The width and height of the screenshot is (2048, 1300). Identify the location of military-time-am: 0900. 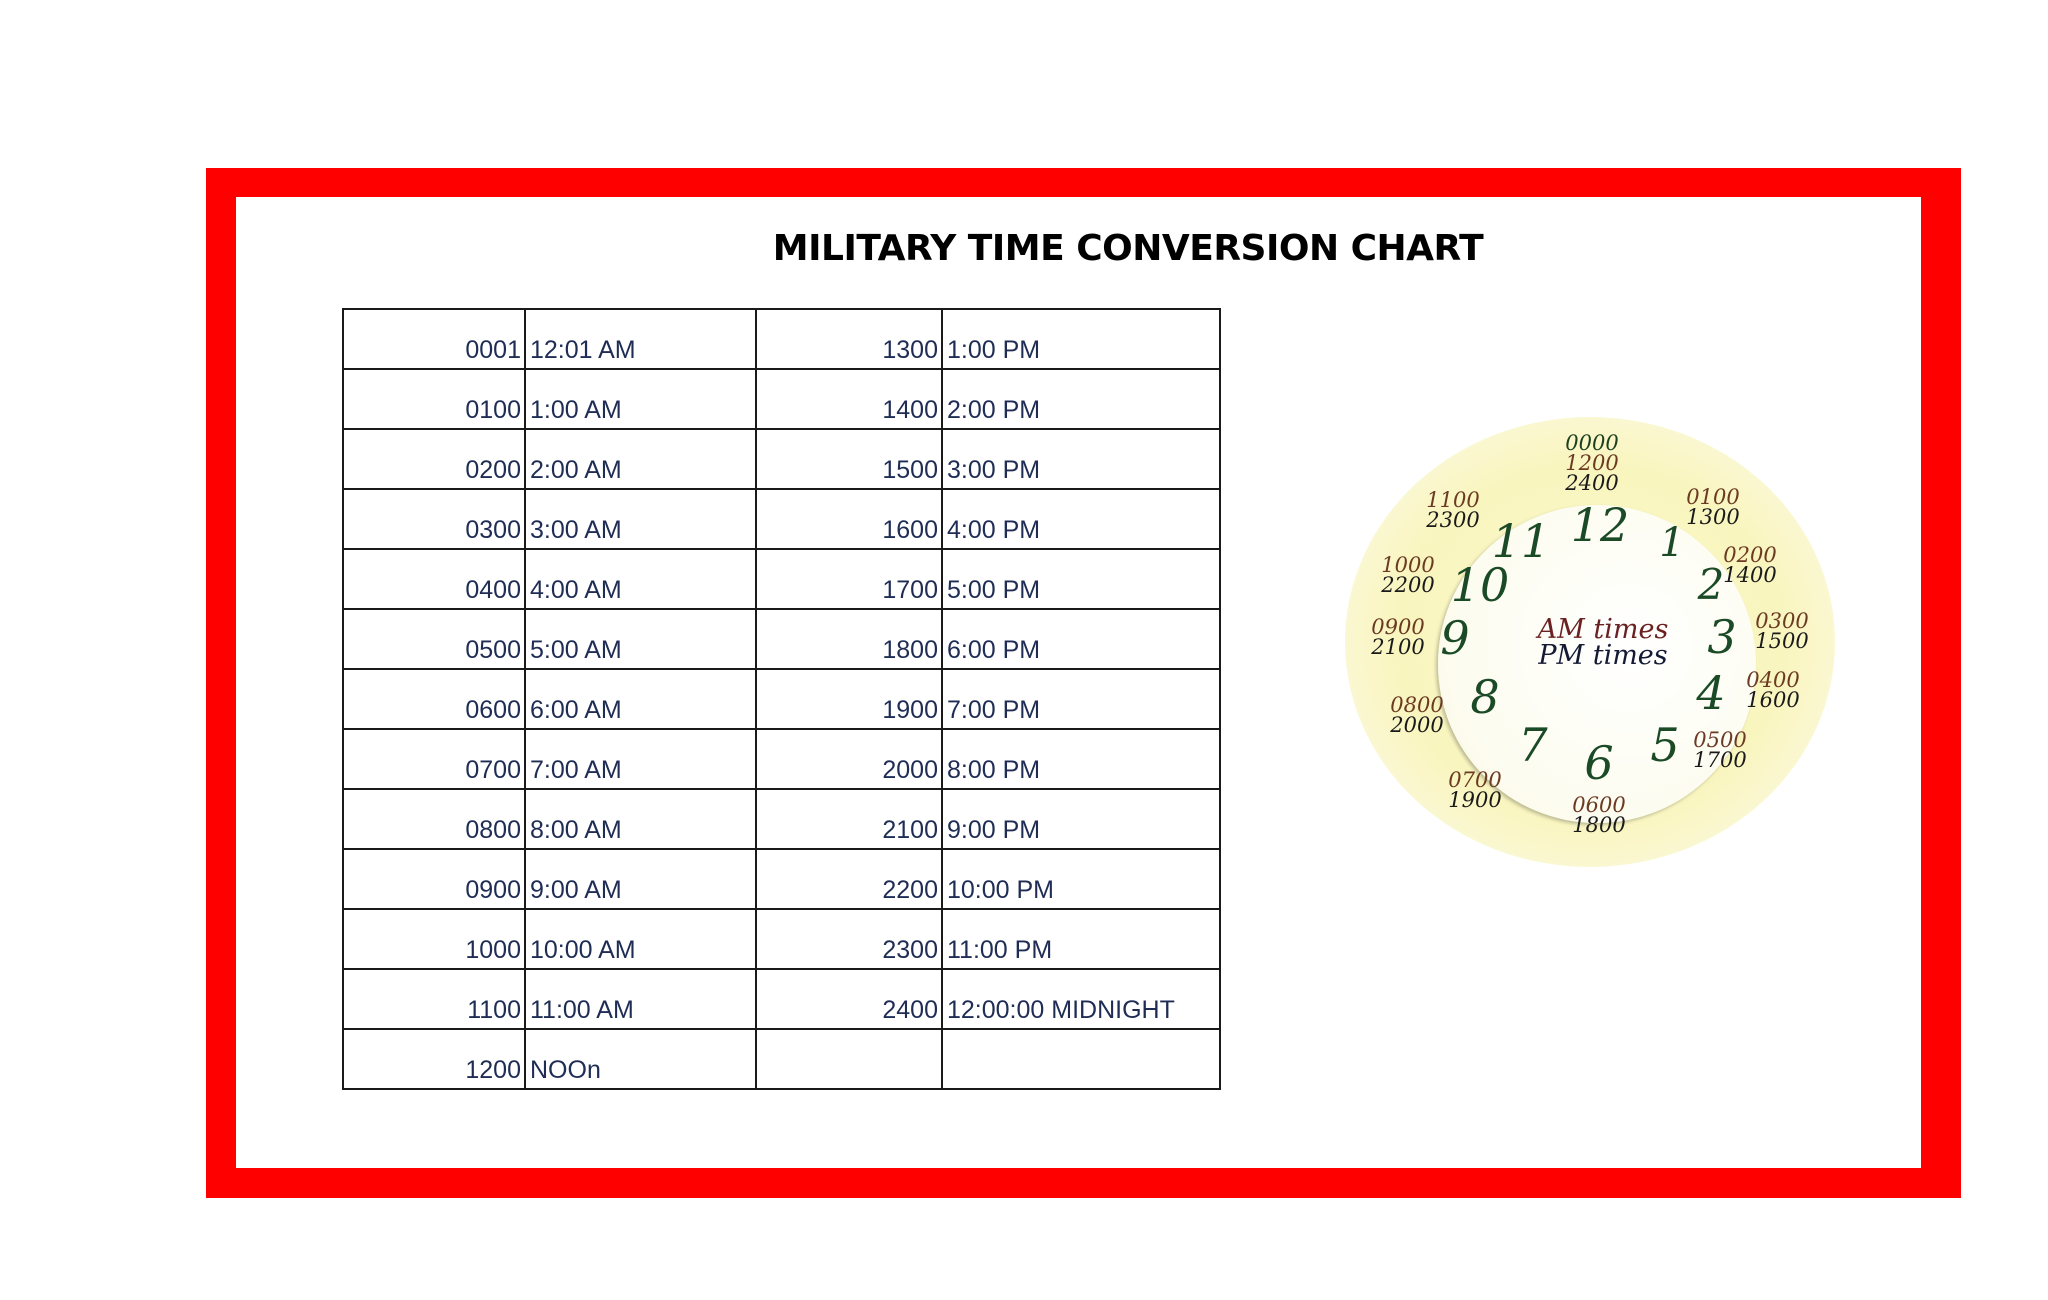
(434, 879).